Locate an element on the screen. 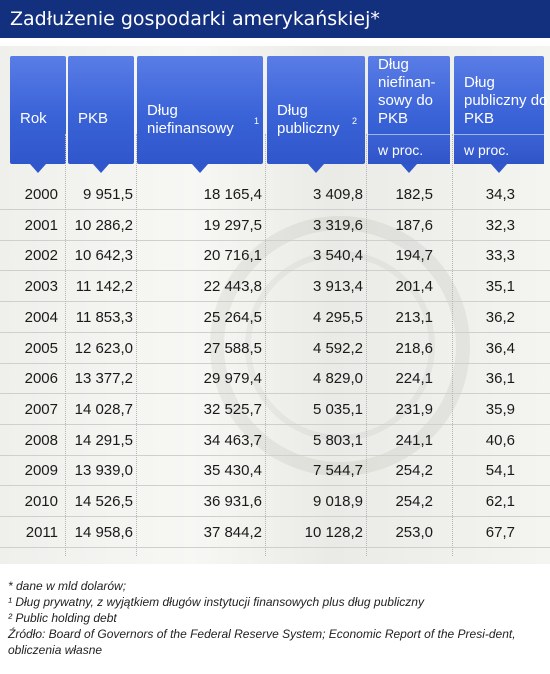 Image resolution: width=550 pixels, height=674 pixels. table-cell: 213,1 is located at coordinates (414, 317).